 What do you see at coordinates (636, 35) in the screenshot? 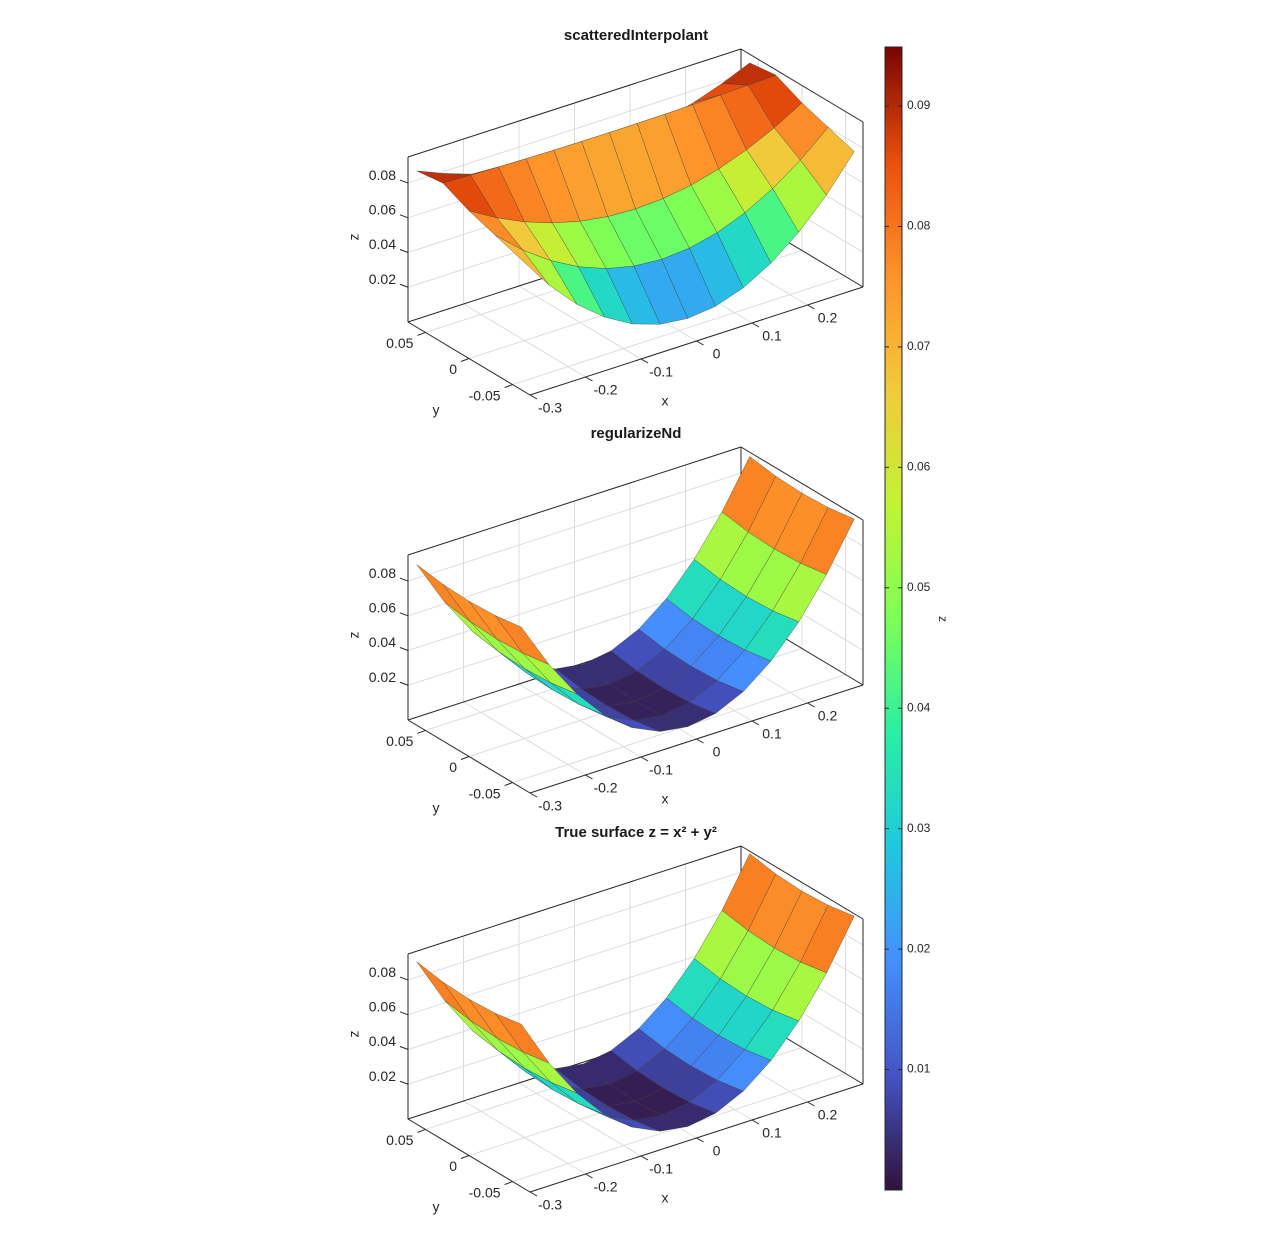
I see `subplot-title: scatteredInterpolant` at bounding box center [636, 35].